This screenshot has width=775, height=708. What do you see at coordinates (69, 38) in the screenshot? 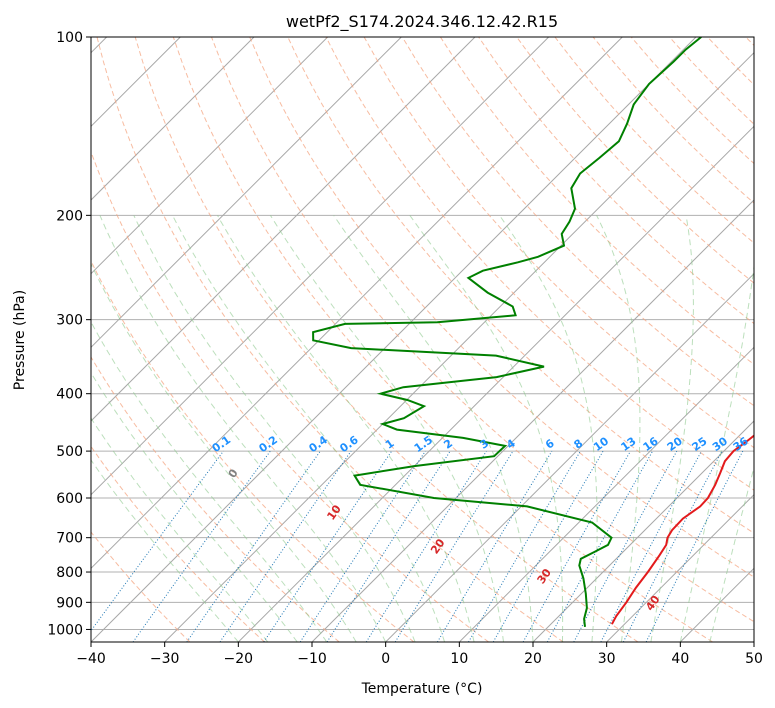
I see `y-tick-label: 100` at bounding box center [69, 38].